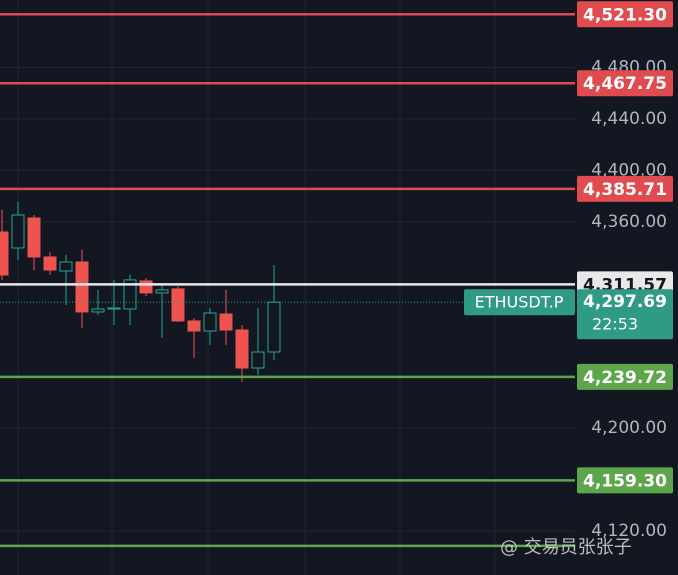 This screenshot has height=575, width=678. I want to click on symbol-label: ETHUSDT.P, so click(519, 302).